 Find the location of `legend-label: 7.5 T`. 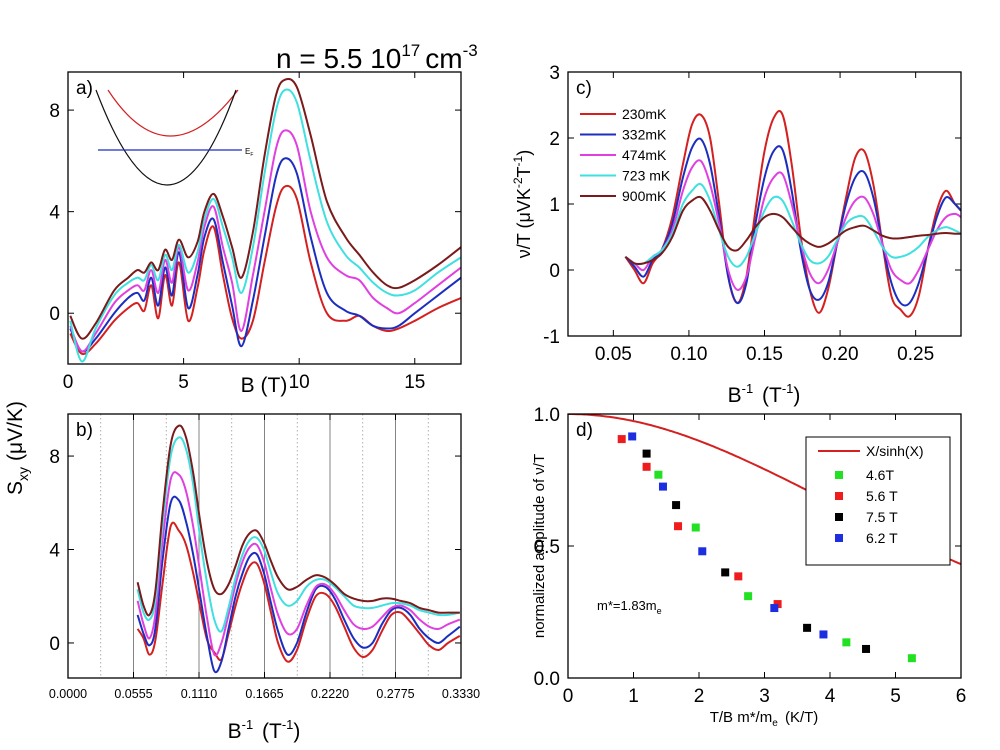

legend-label: 7.5 T is located at coordinates (882, 517).